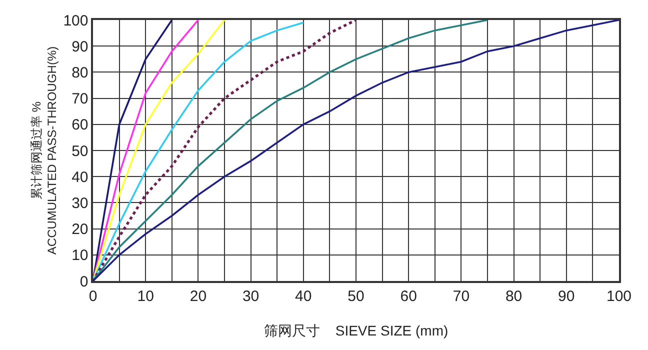 Image resolution: width=648 pixels, height=350 pixels. Describe the element at coordinates (80, 177) in the screenshot. I see `y-tick-label: 40` at that location.